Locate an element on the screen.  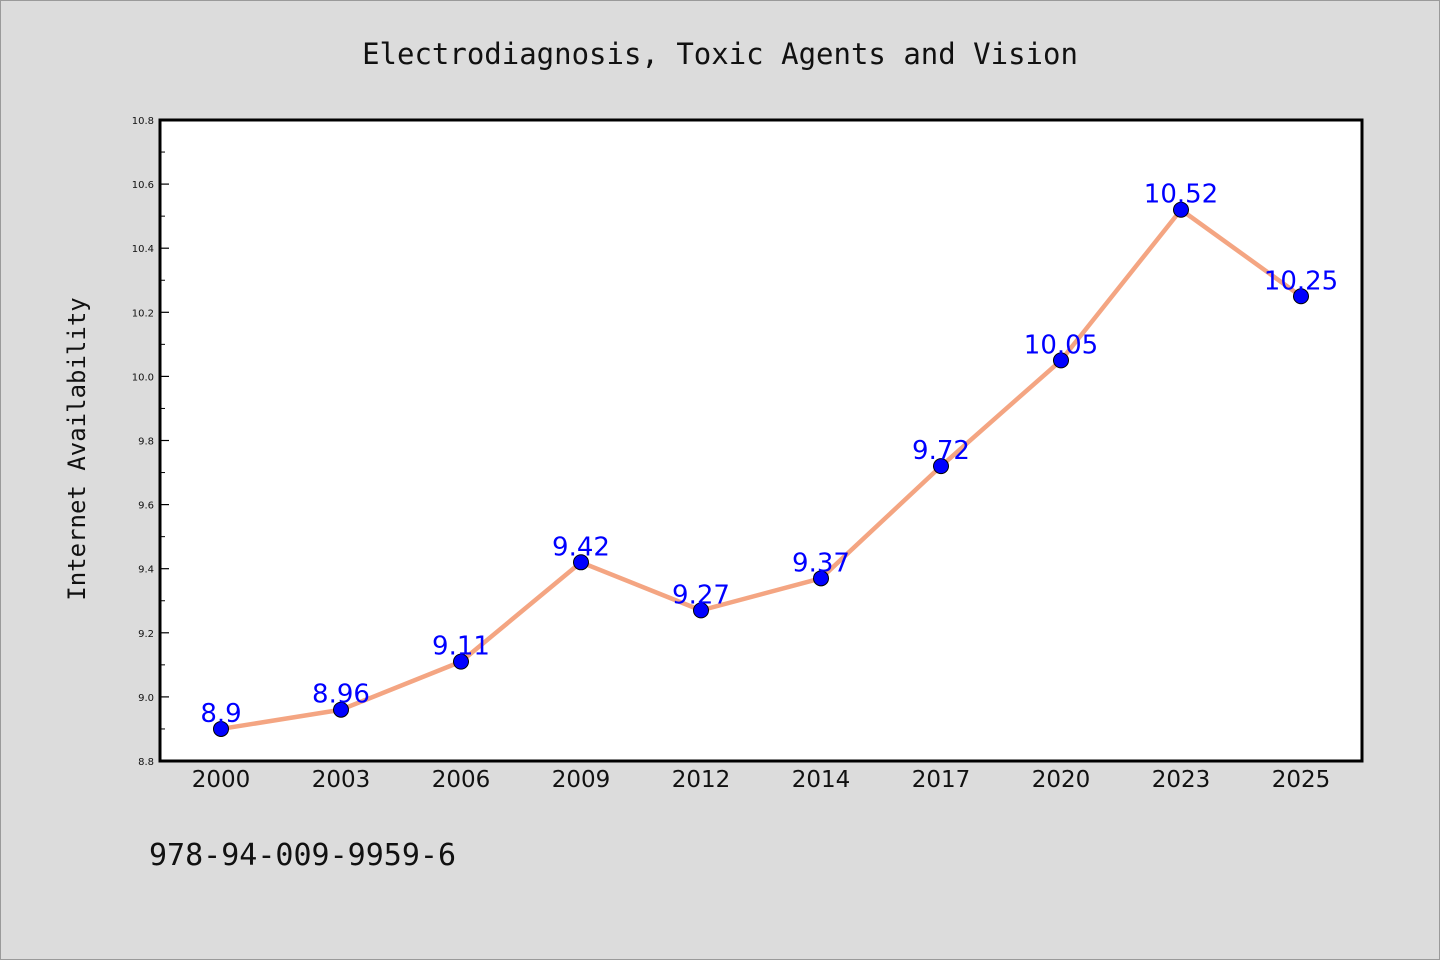
x-tick-label: 2012 is located at coordinates (701, 780).